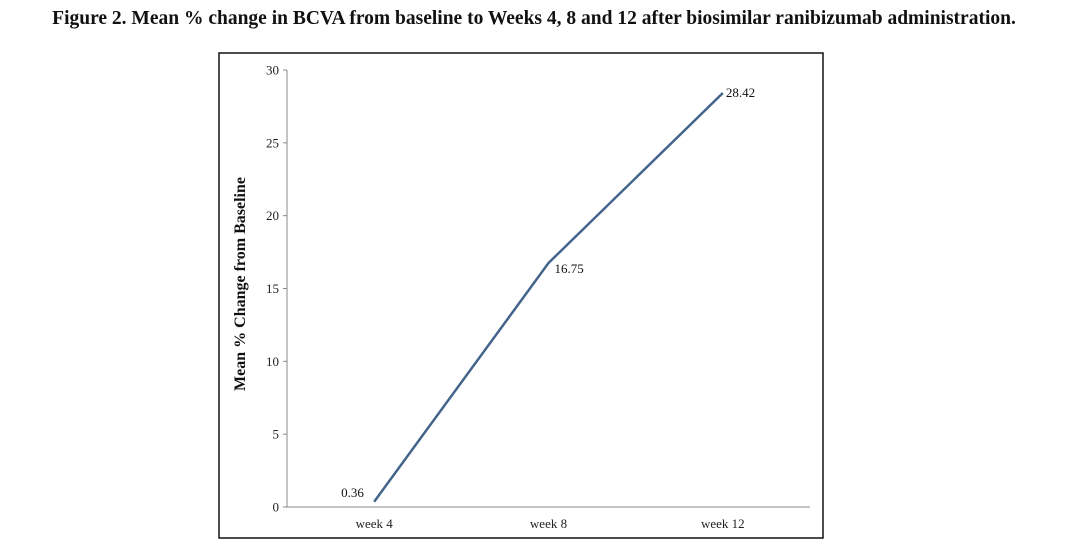  I want to click on y-ticks: 0 5 10 15 20 25 30, so click(276, 289).